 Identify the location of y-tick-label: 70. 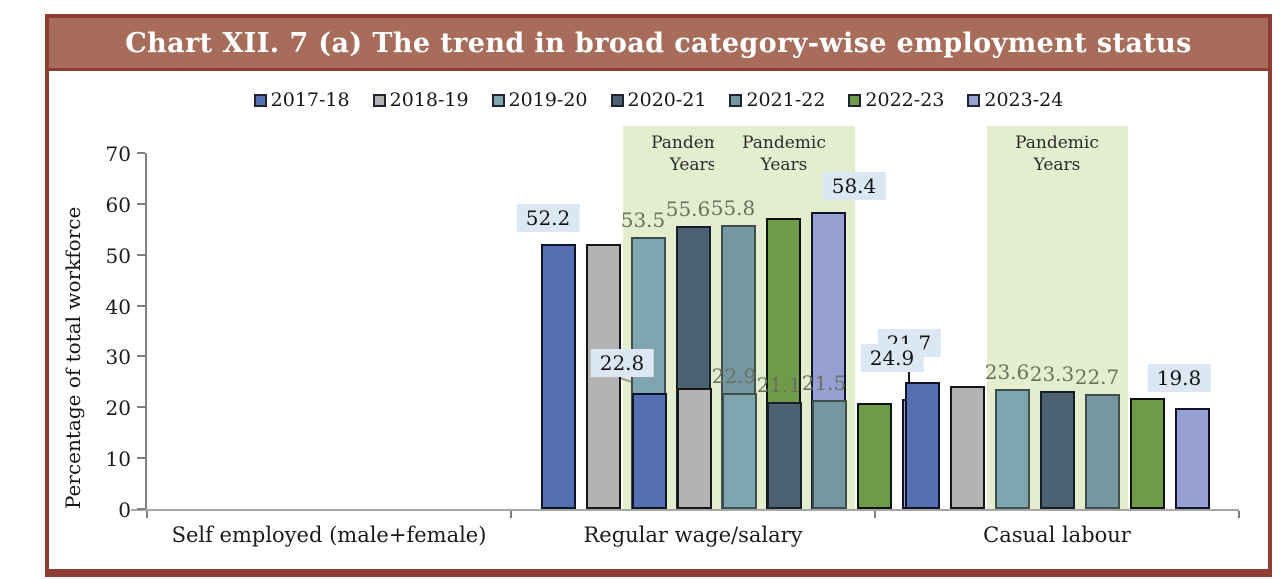
(118, 154).